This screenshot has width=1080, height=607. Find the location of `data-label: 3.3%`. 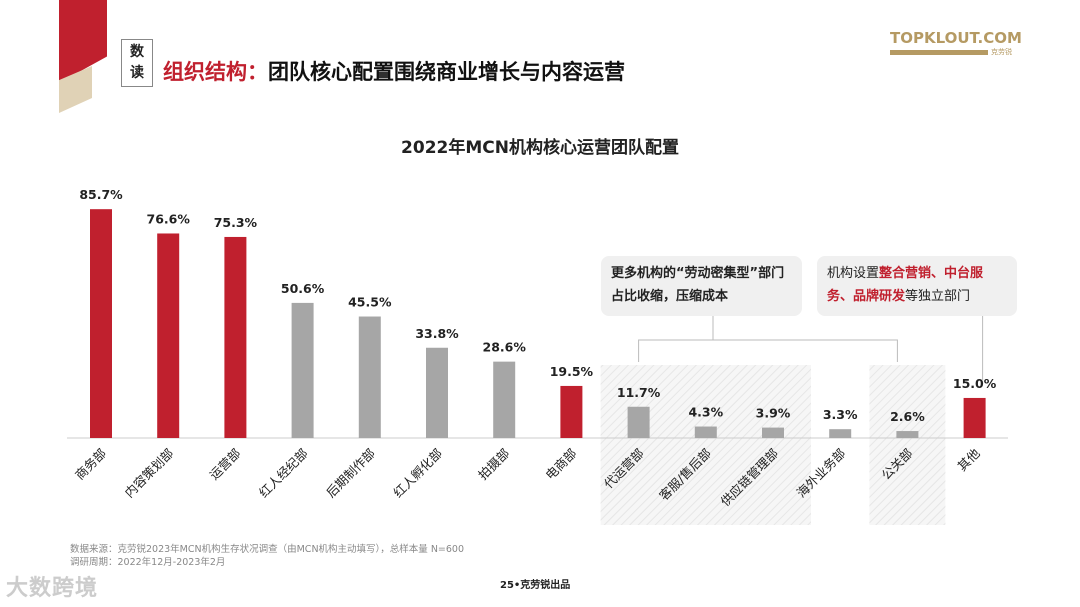

data-label: 3.3% is located at coordinates (840, 414).